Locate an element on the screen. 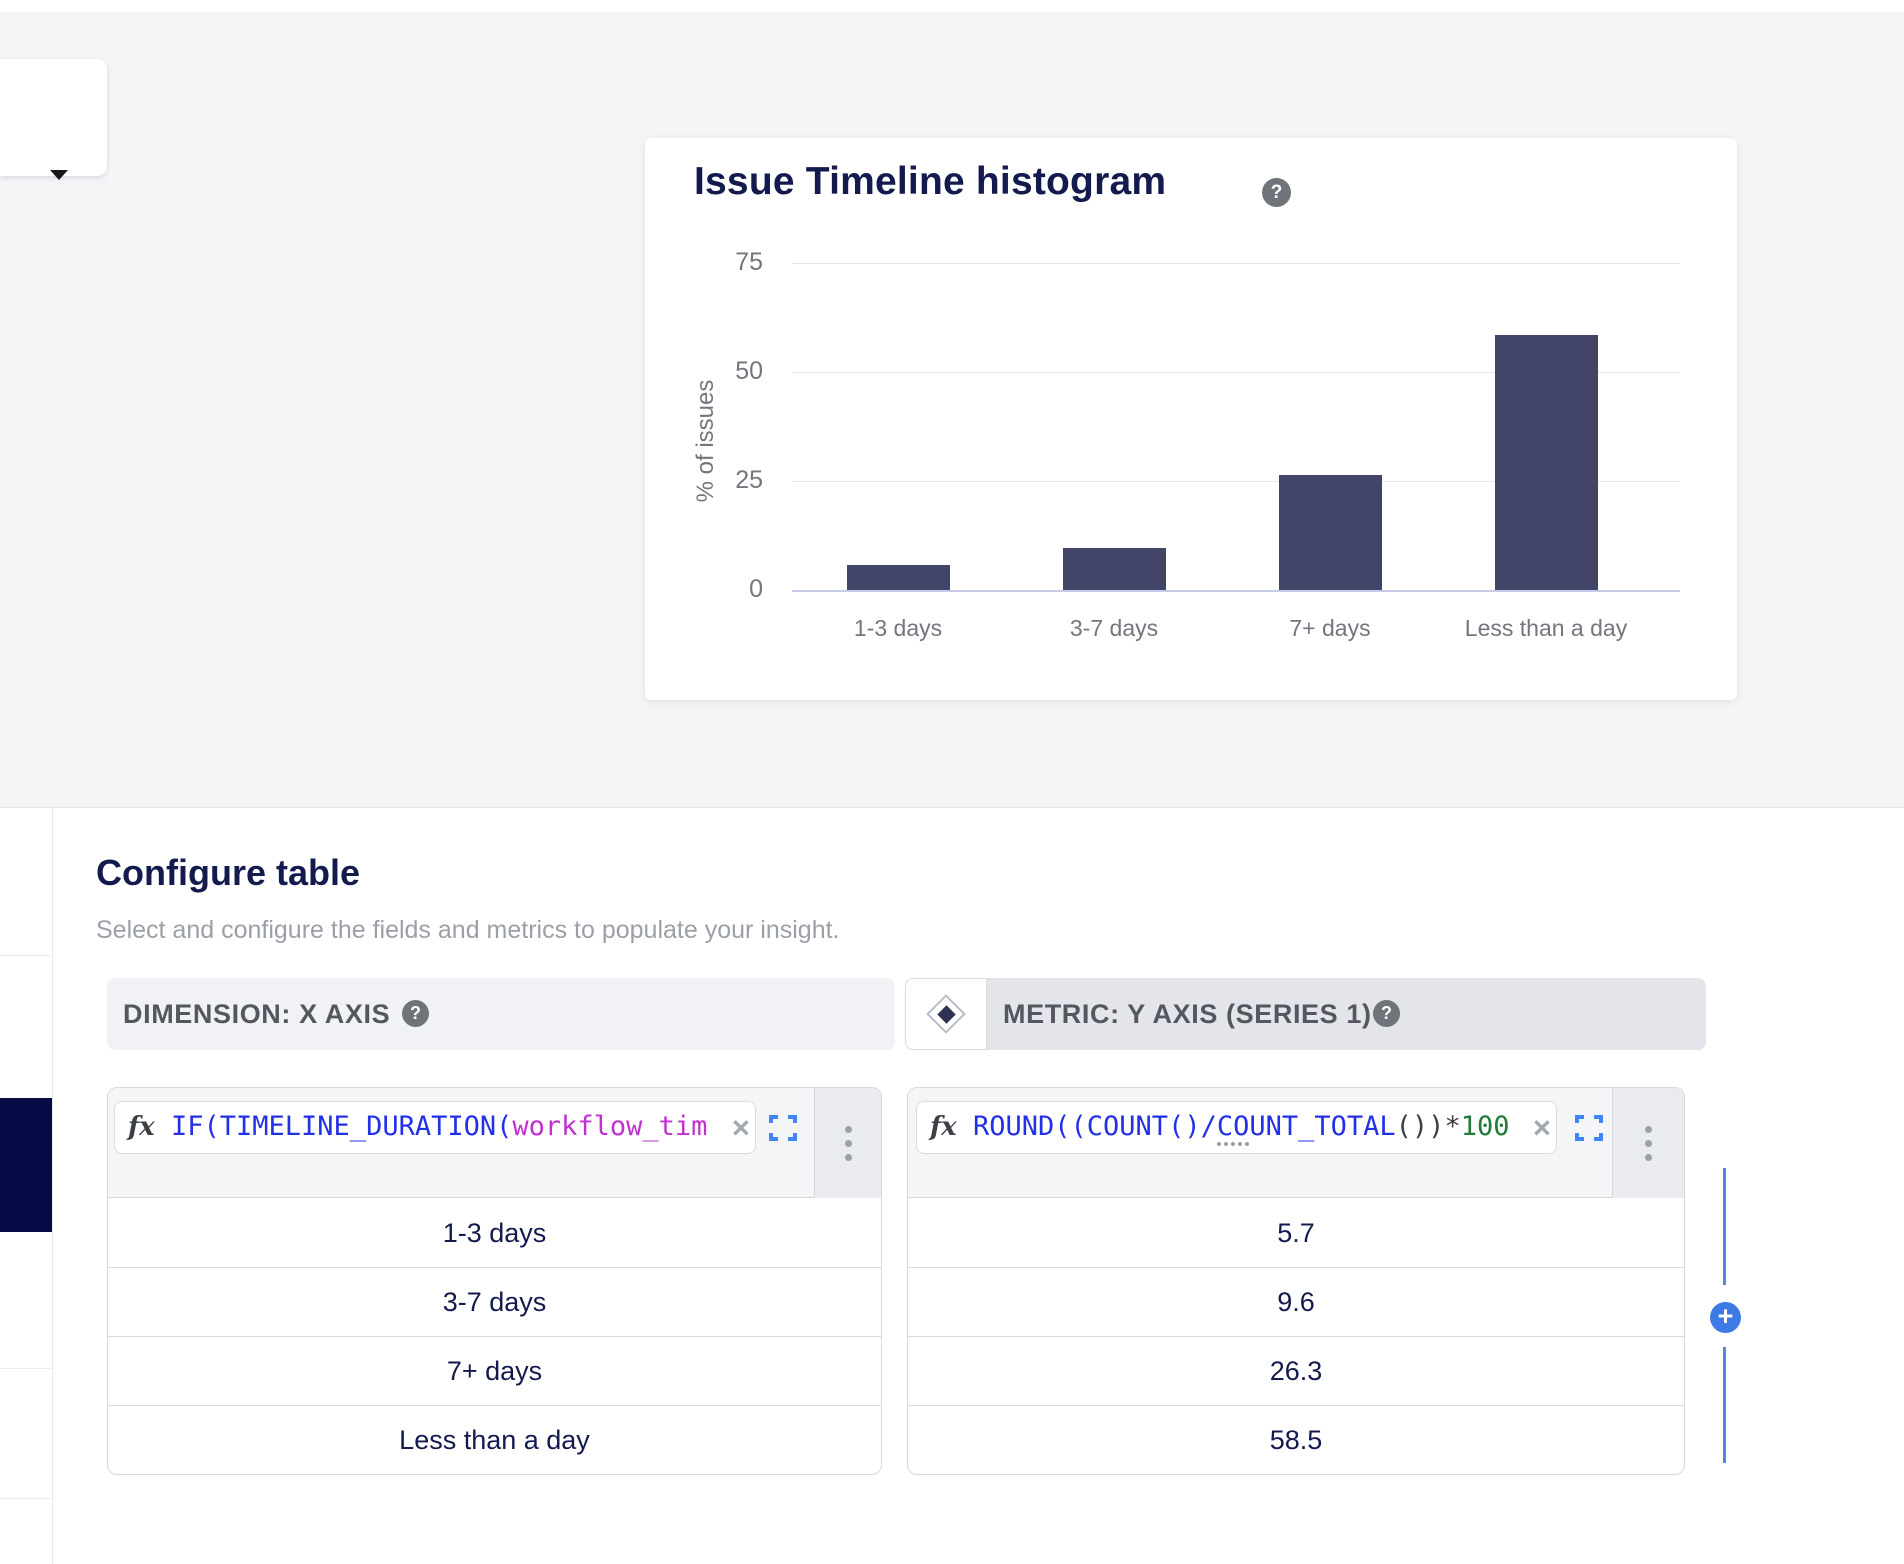  dimension-formula-zone: fx IF(TIMELINE_DURATION(workflow_tim × is located at coordinates (494, 1143).